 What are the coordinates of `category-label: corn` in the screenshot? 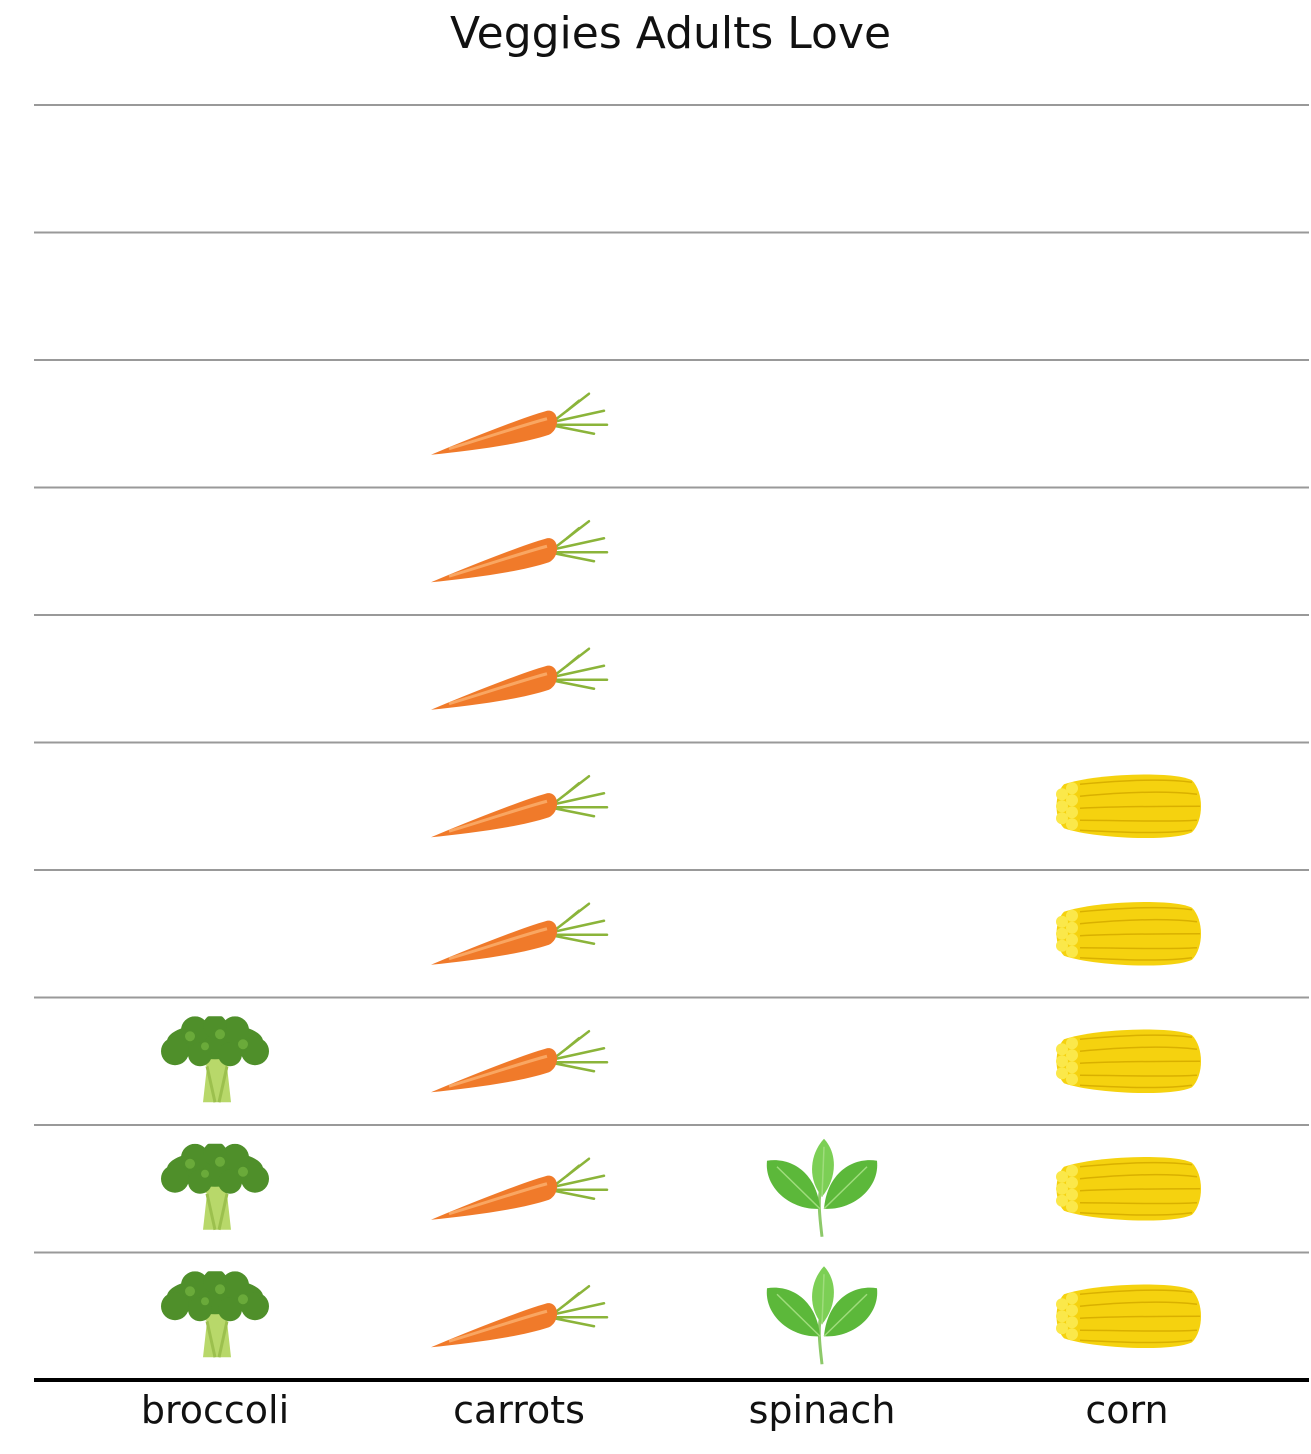 It's located at (1127, 1410).